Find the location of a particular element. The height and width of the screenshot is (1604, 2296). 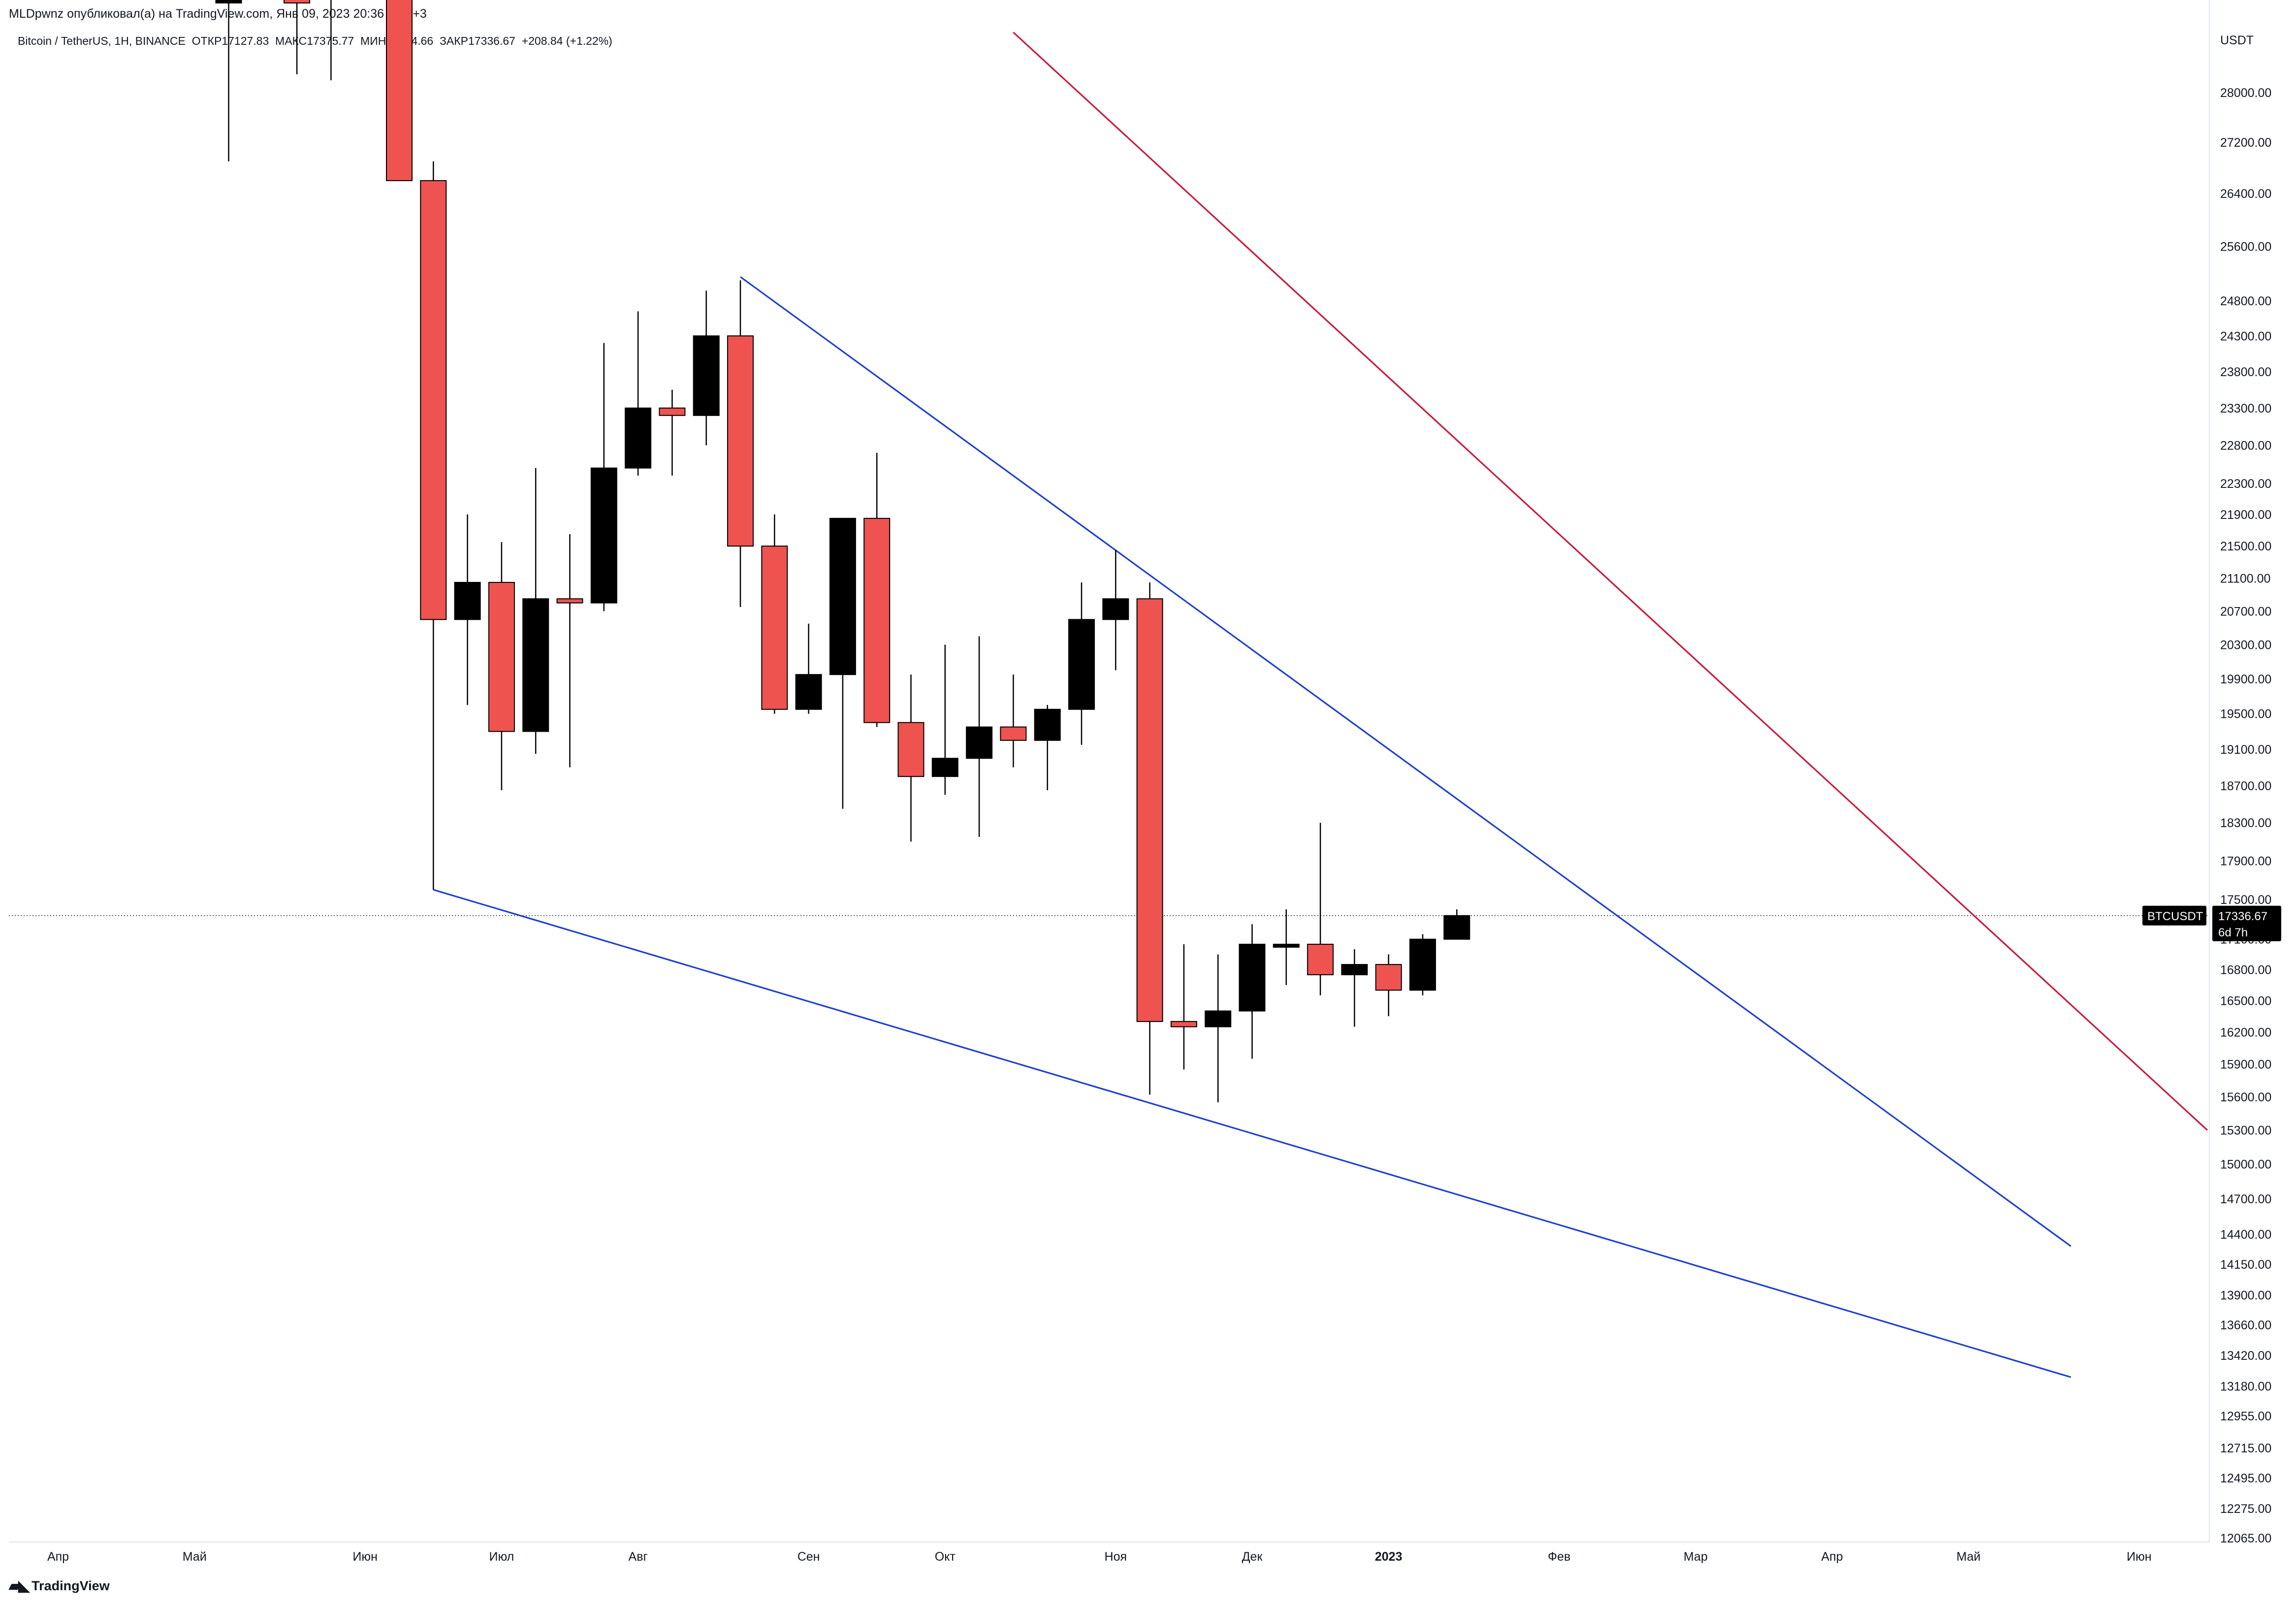

y-tick-label: 15300.00 is located at coordinates (2245, 1131).